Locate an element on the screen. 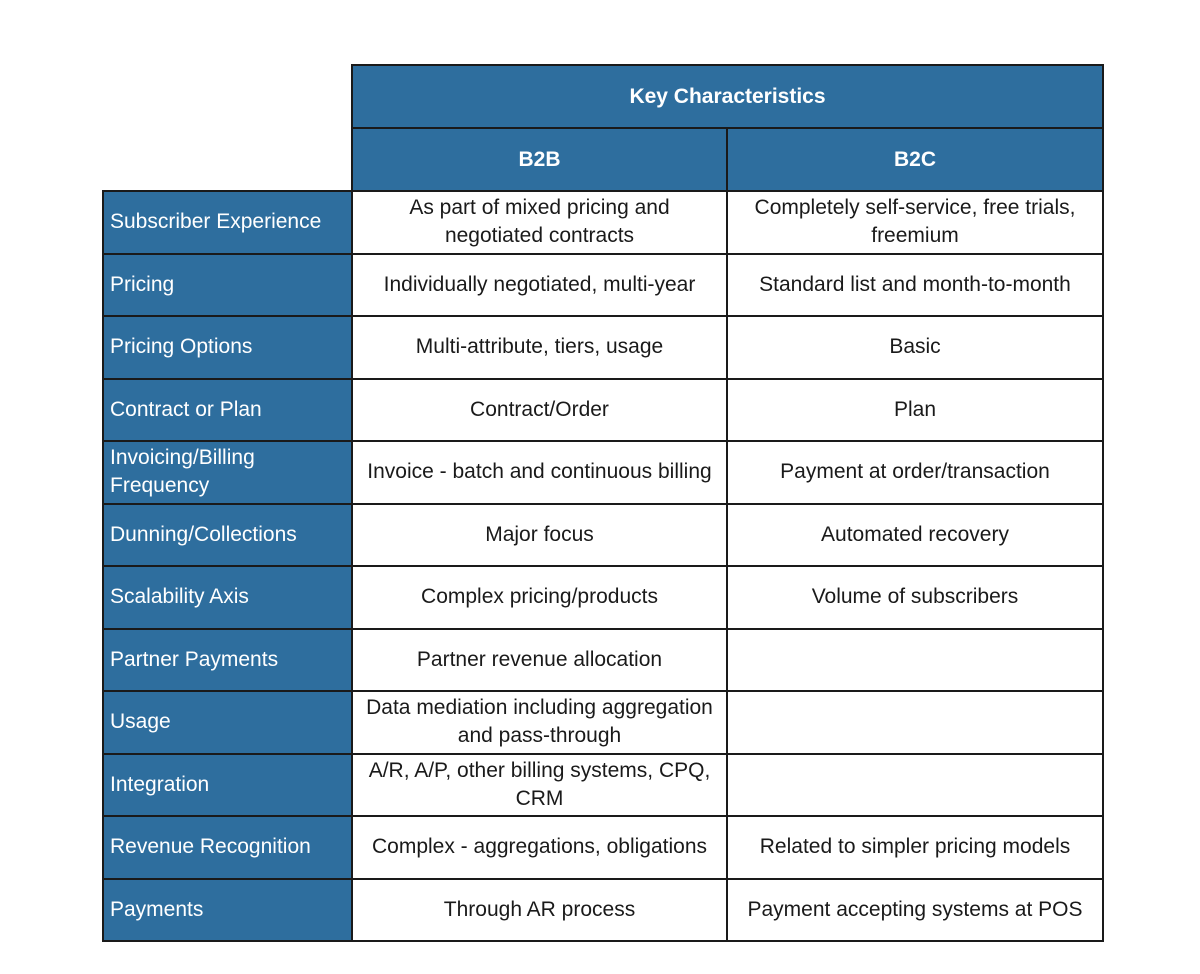 This screenshot has height=974, width=1200. column-header-row: B2B B2C is located at coordinates (603, 159).